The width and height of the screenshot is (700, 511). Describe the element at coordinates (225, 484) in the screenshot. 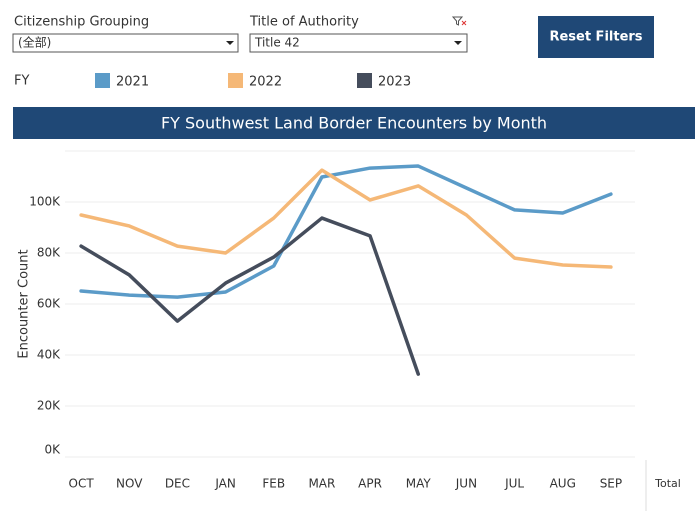

I see `x-tick-label: JAN` at that location.